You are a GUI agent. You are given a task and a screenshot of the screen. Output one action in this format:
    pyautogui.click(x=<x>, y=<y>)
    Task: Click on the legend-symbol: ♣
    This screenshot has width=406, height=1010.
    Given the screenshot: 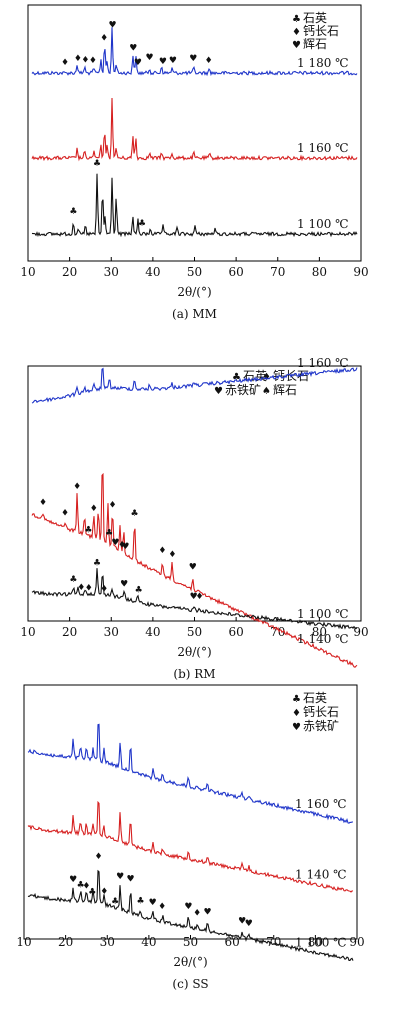 What is the action you would take?
    pyautogui.click(x=296, y=19)
    